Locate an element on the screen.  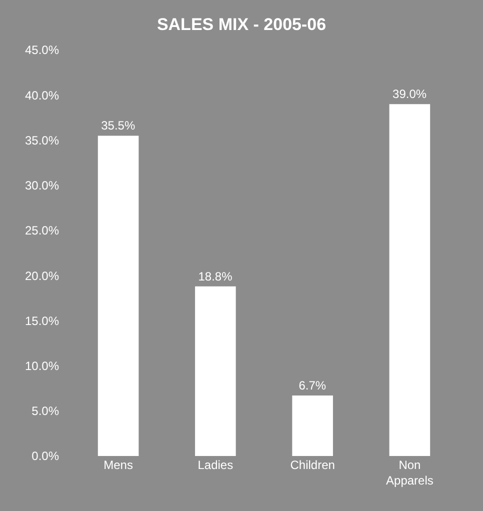
x-tick-label: Non Apparels is located at coordinates (410, 473).